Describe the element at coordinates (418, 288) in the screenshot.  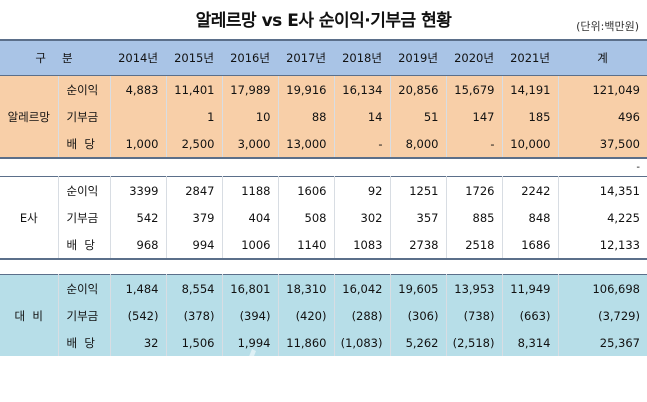
I see `cell: 19,605` at that location.